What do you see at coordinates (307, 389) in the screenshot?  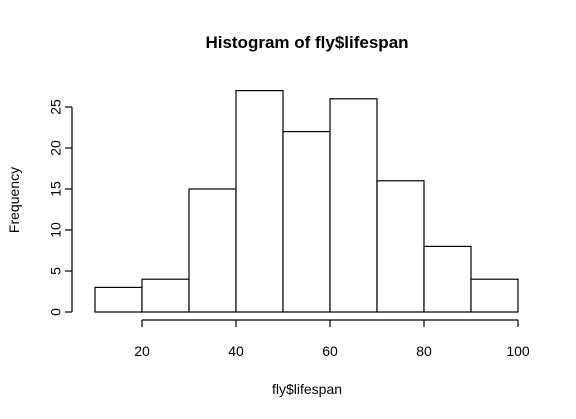 I see `x-axis-label: fly$lifespan` at bounding box center [307, 389].